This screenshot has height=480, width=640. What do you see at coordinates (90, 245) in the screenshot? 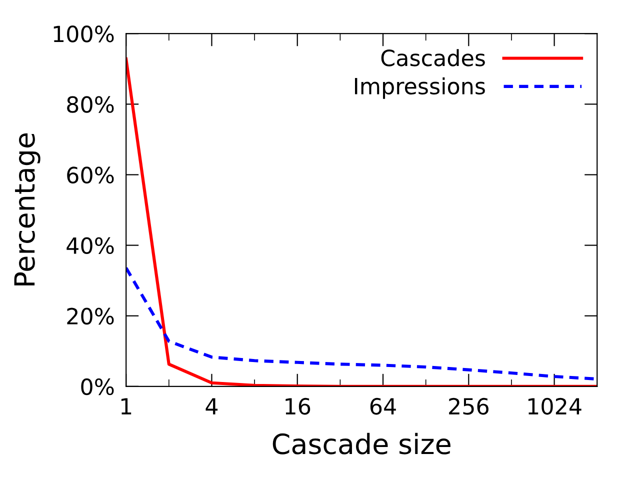
I see `y-tick-label: 40%` at bounding box center [90, 245].